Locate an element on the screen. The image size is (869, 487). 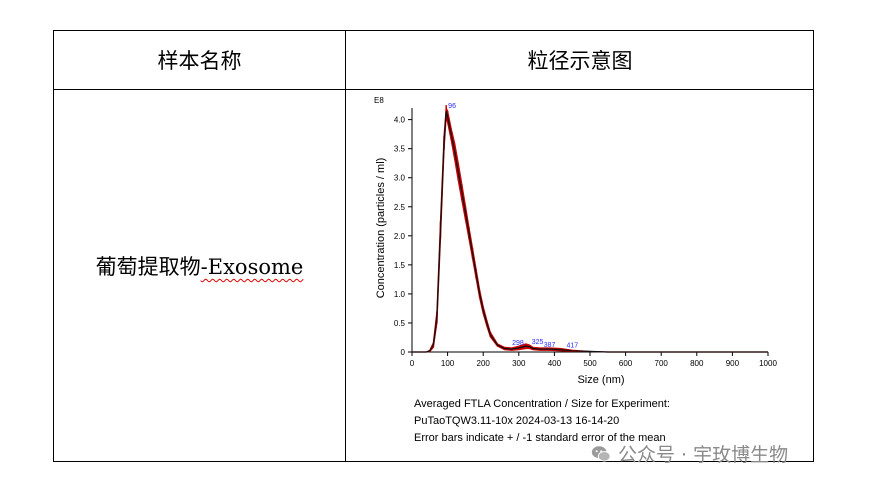
sample-name-cn: 葡萄提取物 is located at coordinates (148, 267).